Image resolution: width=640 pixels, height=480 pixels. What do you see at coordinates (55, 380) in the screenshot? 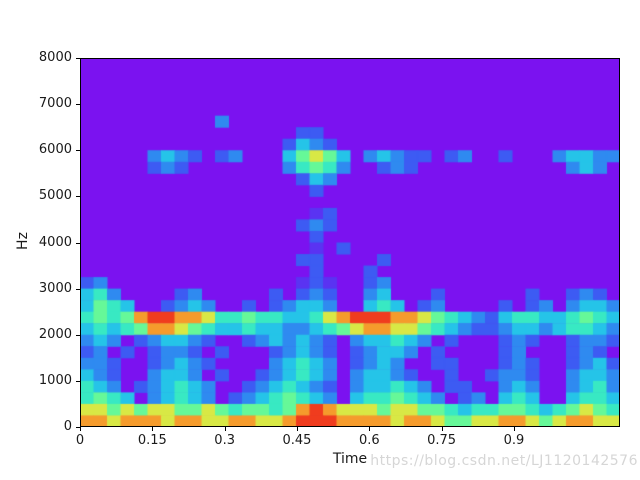
I see `y-tick-label: 1000` at bounding box center [55, 380].